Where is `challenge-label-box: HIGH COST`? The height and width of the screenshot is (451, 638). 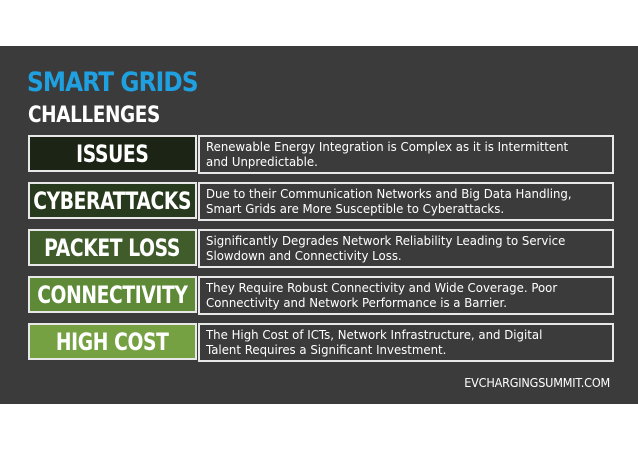 challenge-label-box: HIGH COST is located at coordinates (112, 341).